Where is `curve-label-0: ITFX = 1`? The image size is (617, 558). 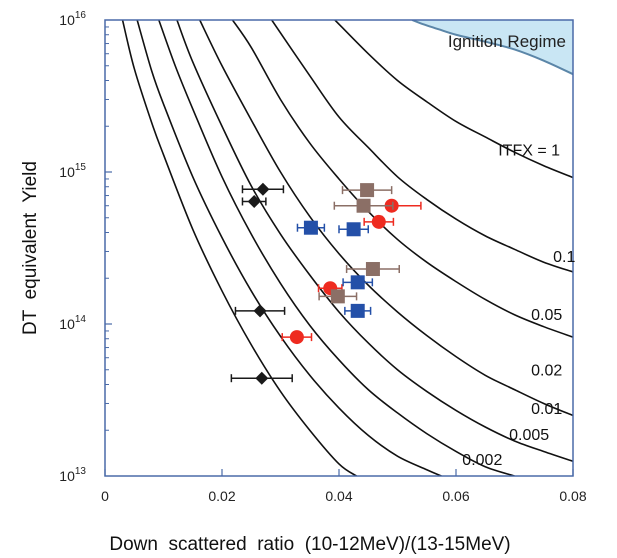
curve-label-0: ITFX = 1 is located at coordinates (529, 151).